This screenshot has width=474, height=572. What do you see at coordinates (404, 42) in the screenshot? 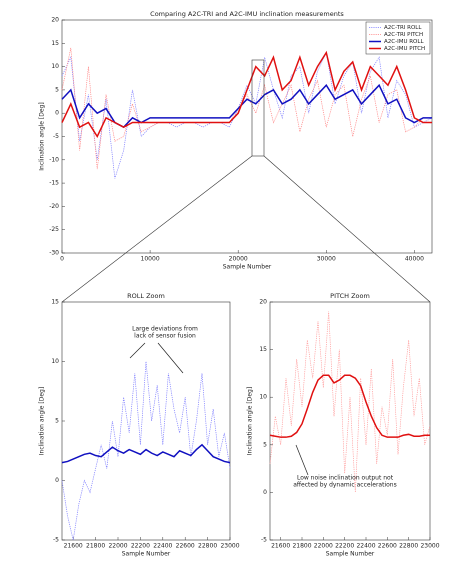
I see `legend-label: A2C-IMU ROLL` at bounding box center [404, 42].